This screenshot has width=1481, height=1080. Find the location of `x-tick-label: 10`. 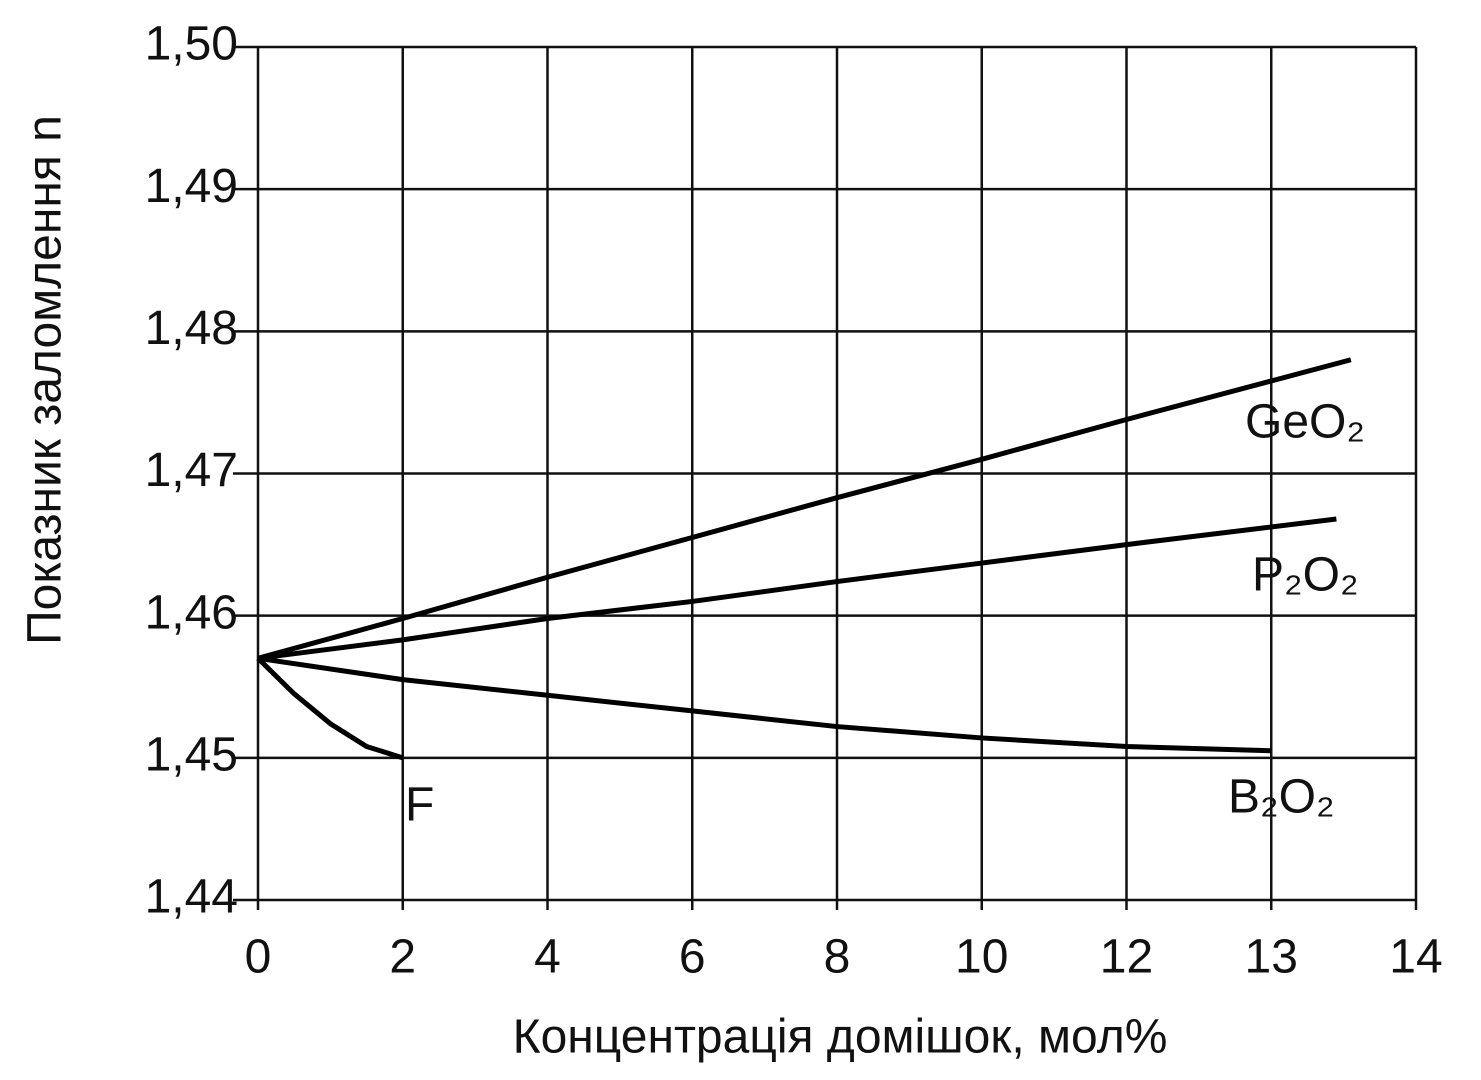

x-tick-label: 10 is located at coordinates (981, 957).